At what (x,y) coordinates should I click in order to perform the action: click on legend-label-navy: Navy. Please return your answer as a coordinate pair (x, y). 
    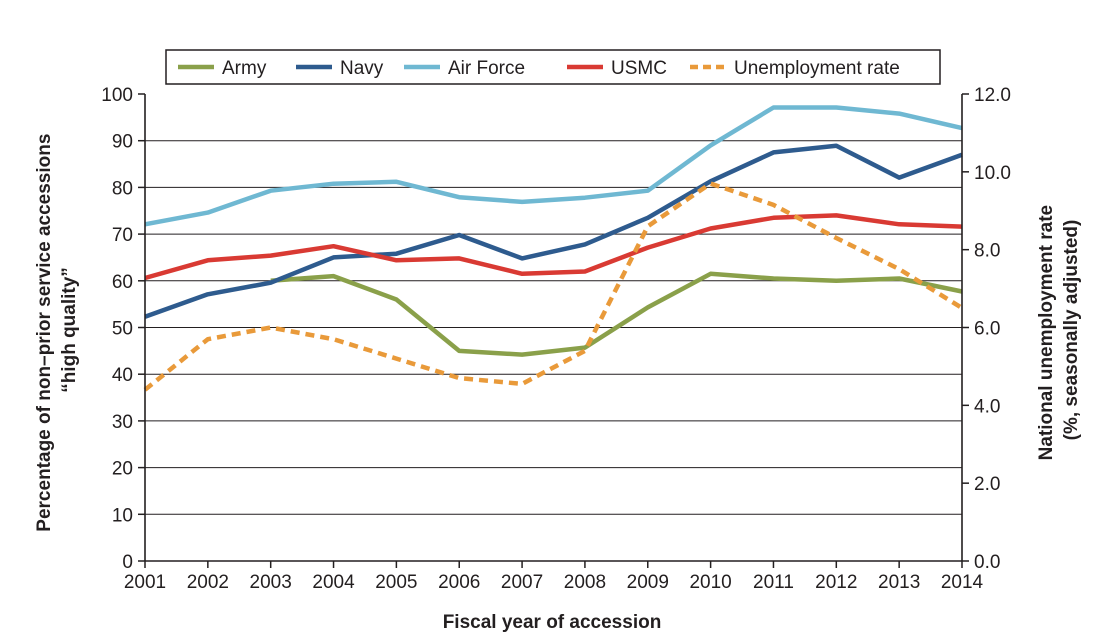
    Looking at the image, I should click on (362, 68).